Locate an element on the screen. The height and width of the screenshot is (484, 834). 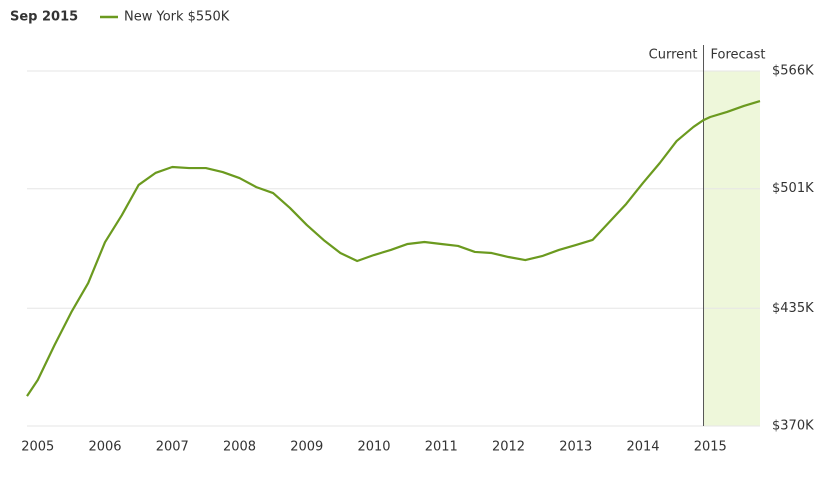
x-tick-label: 2014 is located at coordinates (642, 447).